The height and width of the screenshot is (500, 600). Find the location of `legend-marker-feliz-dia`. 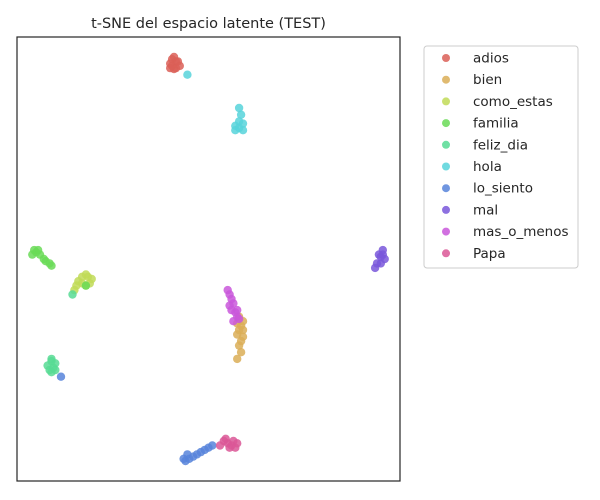

legend-marker-feliz-dia is located at coordinates (446, 144).